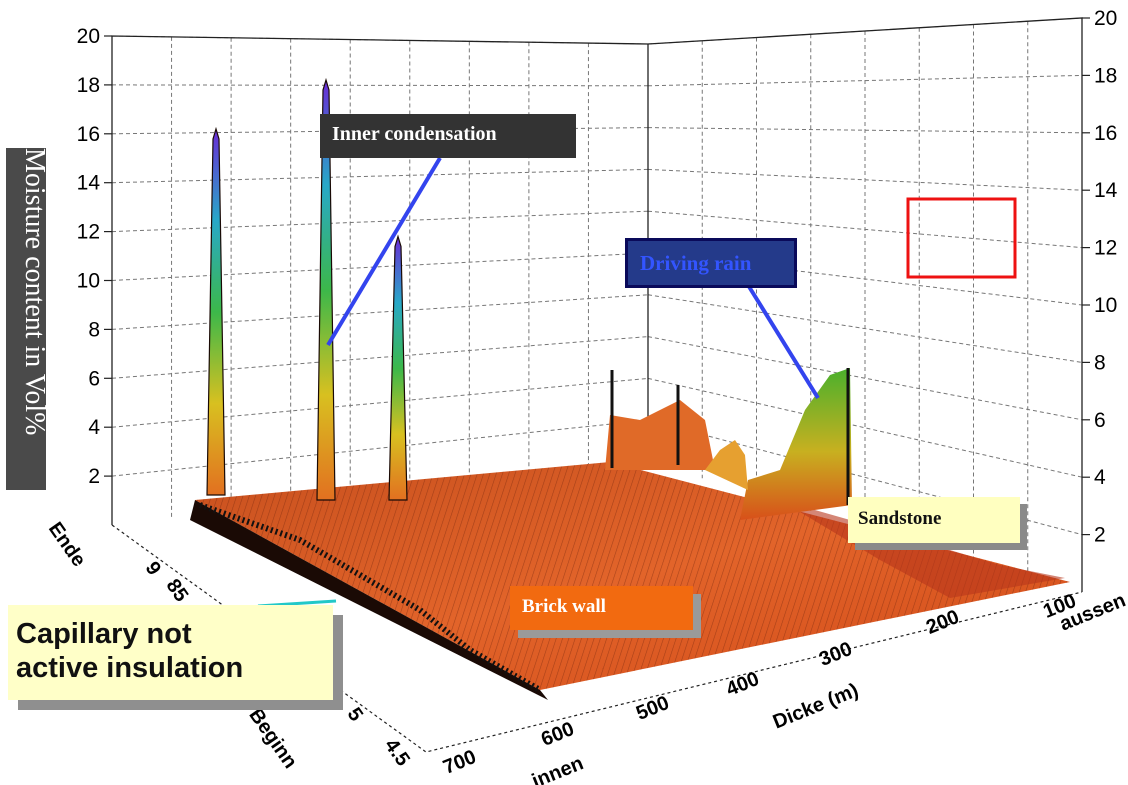 The image size is (1128, 785). What do you see at coordinates (1100, 535) in the screenshot?
I see `z-tick-label-right: 2` at bounding box center [1100, 535].